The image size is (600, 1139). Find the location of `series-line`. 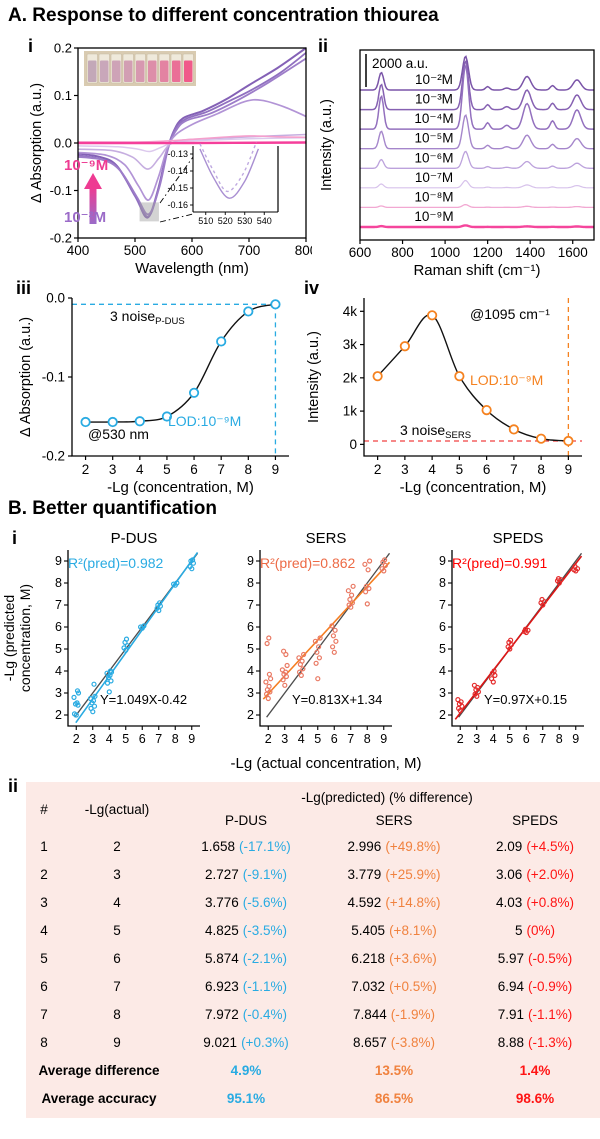

series-line is located at coordinates (192, 149).